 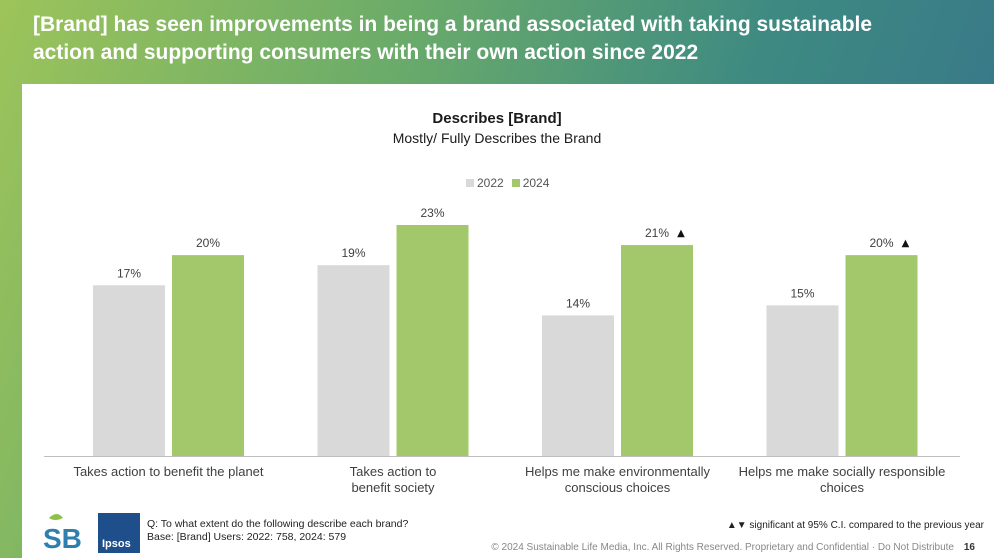 What do you see at coordinates (208, 243) in the screenshot?
I see `value-label-2024-1: 20%` at bounding box center [208, 243].